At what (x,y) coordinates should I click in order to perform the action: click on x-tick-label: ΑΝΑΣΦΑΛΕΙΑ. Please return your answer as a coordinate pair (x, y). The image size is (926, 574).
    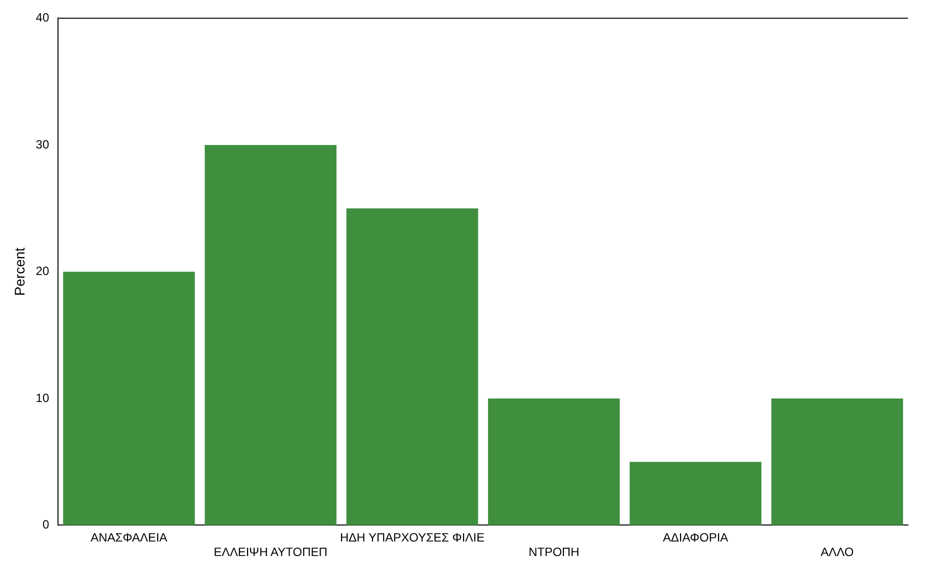
    Looking at the image, I should click on (129, 537).